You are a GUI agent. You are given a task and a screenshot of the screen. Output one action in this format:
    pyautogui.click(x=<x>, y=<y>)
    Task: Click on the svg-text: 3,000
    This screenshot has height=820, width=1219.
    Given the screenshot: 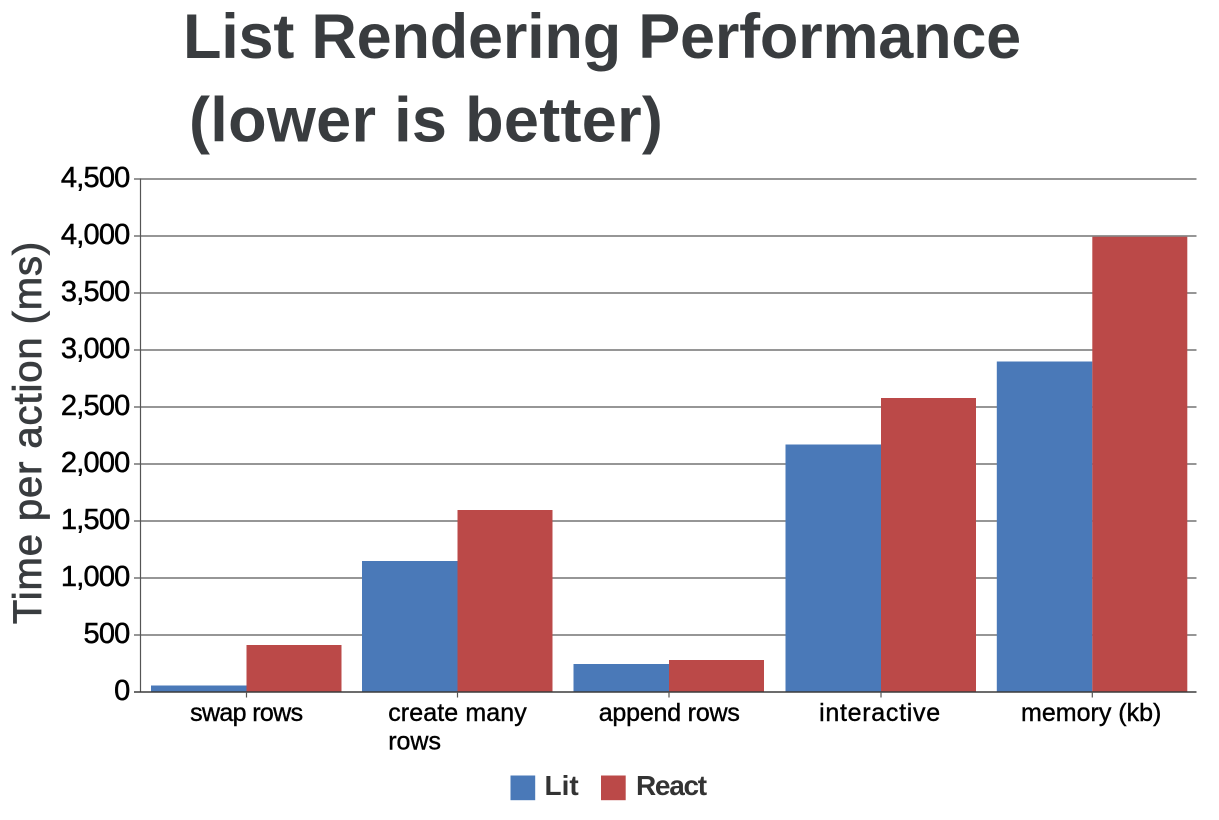 What is the action you would take?
    pyautogui.click(x=95, y=349)
    